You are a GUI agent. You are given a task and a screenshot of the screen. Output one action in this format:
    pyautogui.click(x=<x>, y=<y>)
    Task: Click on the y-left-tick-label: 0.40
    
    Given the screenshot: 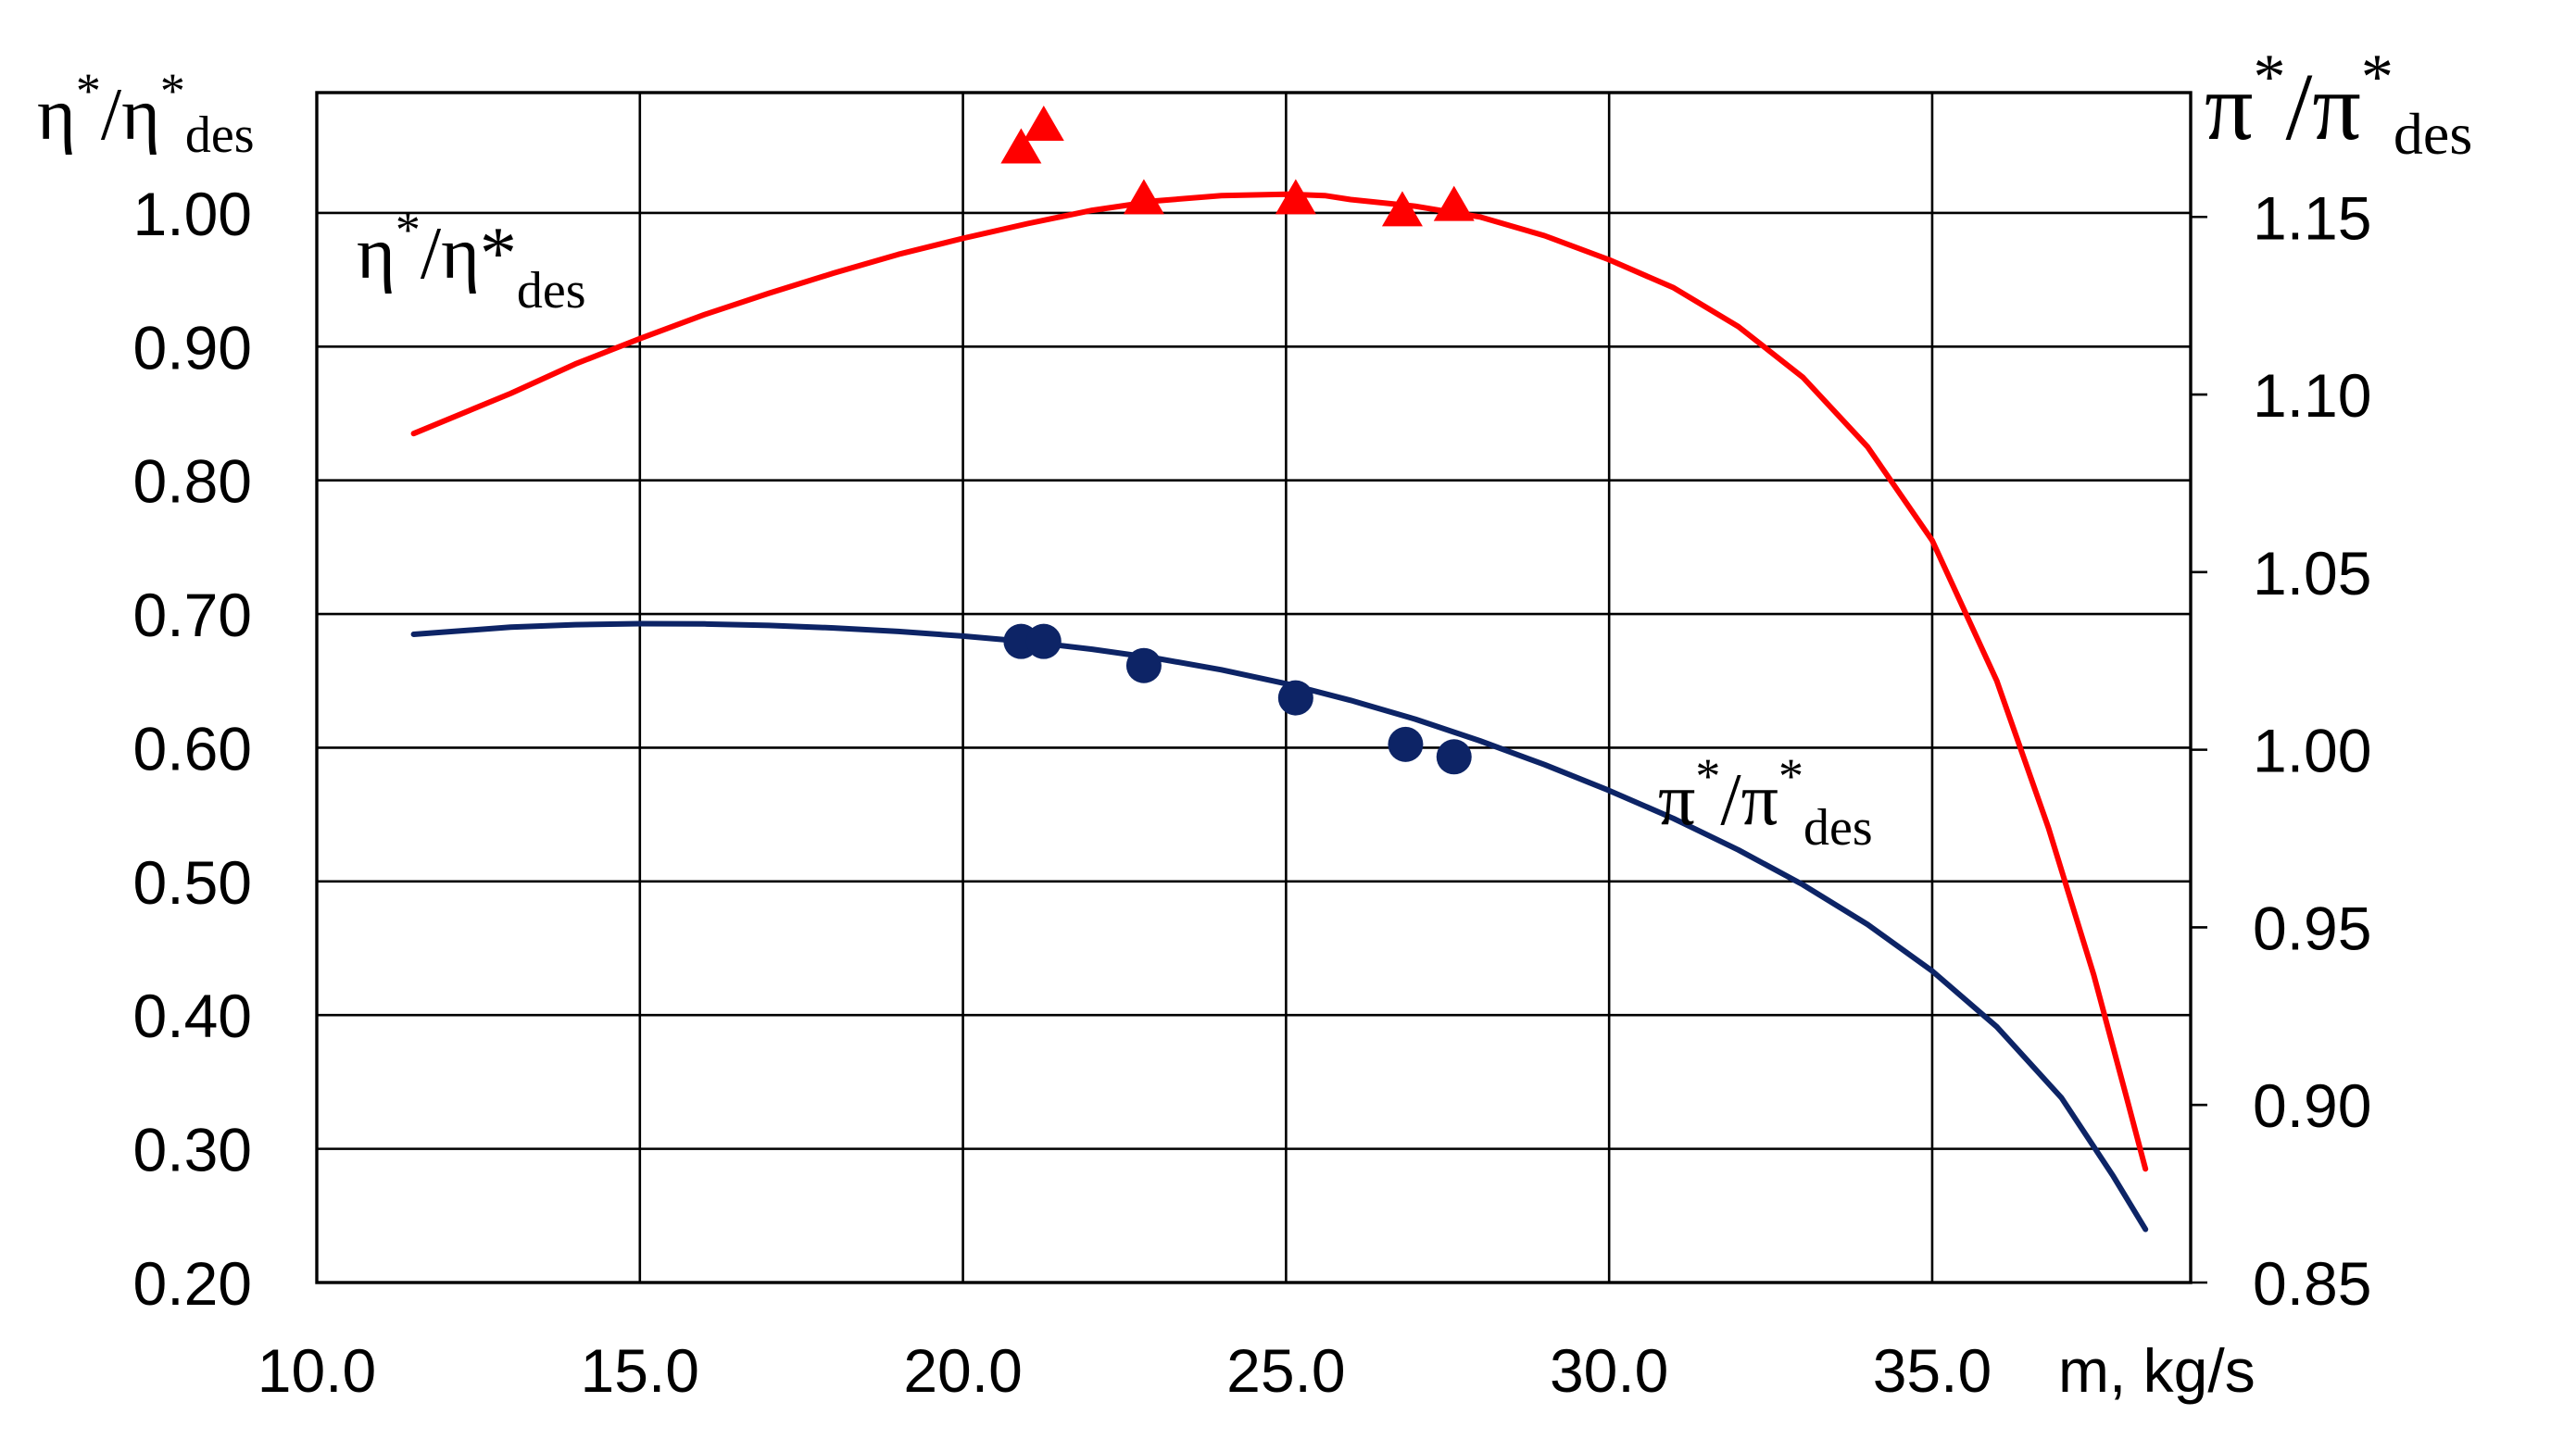 What is the action you would take?
    pyautogui.click(x=192, y=1016)
    